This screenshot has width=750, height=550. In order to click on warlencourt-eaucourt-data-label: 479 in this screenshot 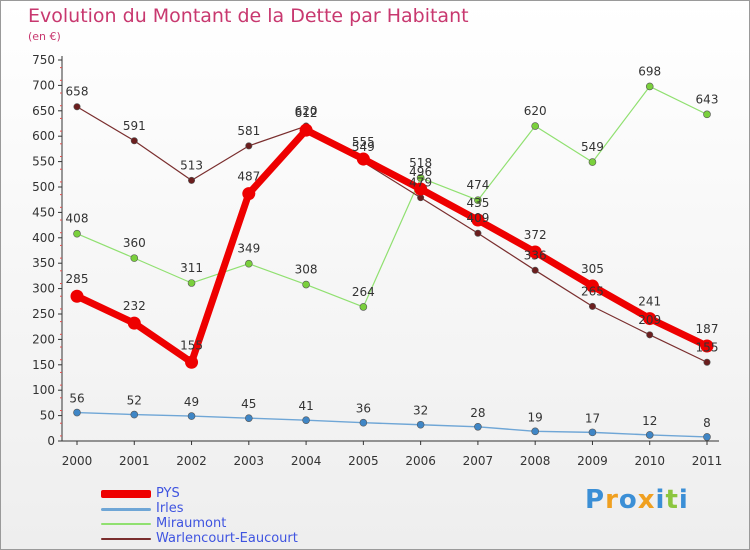, I will do `click(420, 183)`.